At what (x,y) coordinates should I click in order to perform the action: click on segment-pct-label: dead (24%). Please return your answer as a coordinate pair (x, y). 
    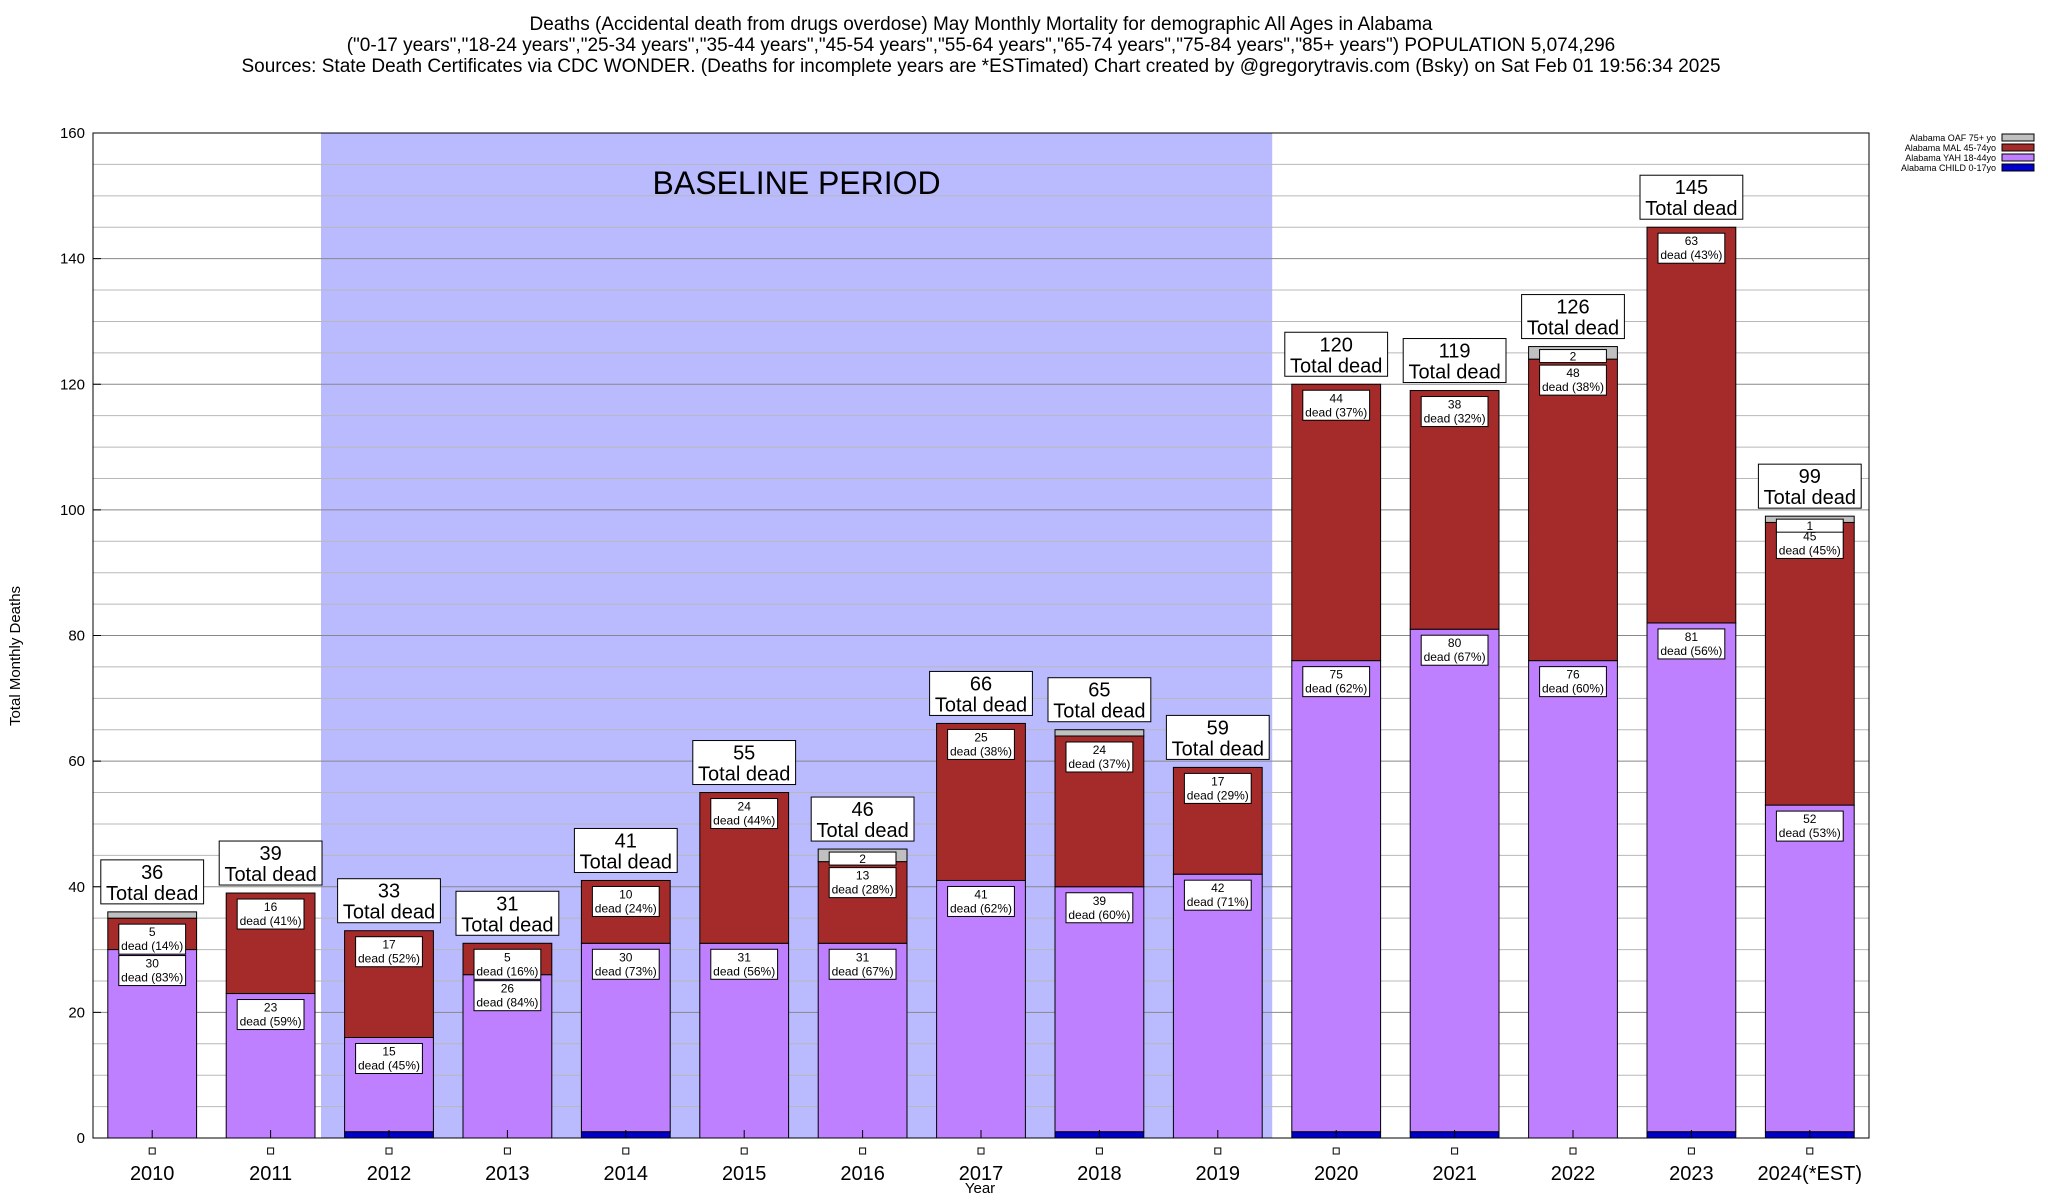
    Looking at the image, I should click on (626, 908).